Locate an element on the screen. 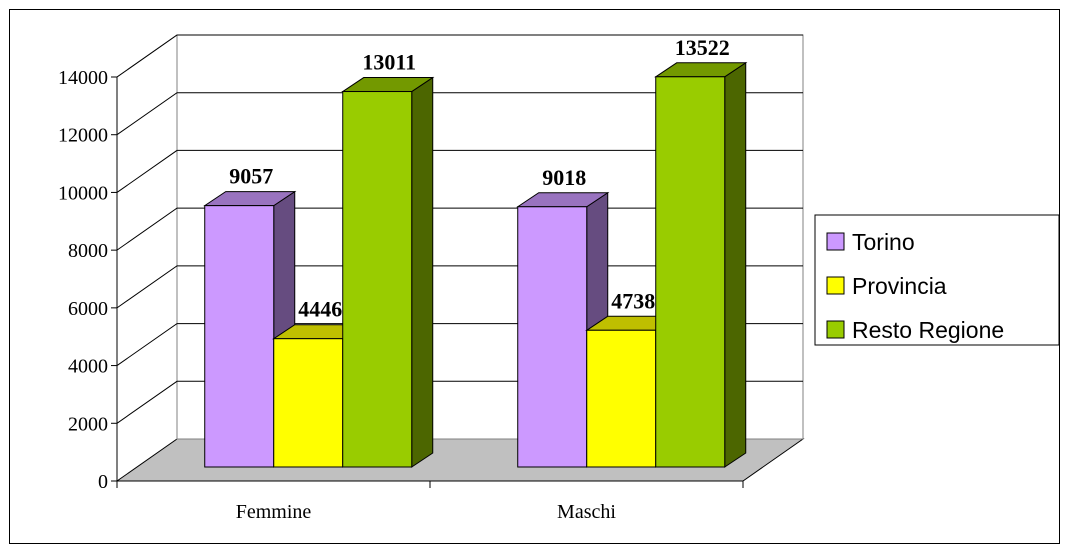 This screenshot has width=1069, height=553. x-tick-label: Maschi is located at coordinates (586, 512).